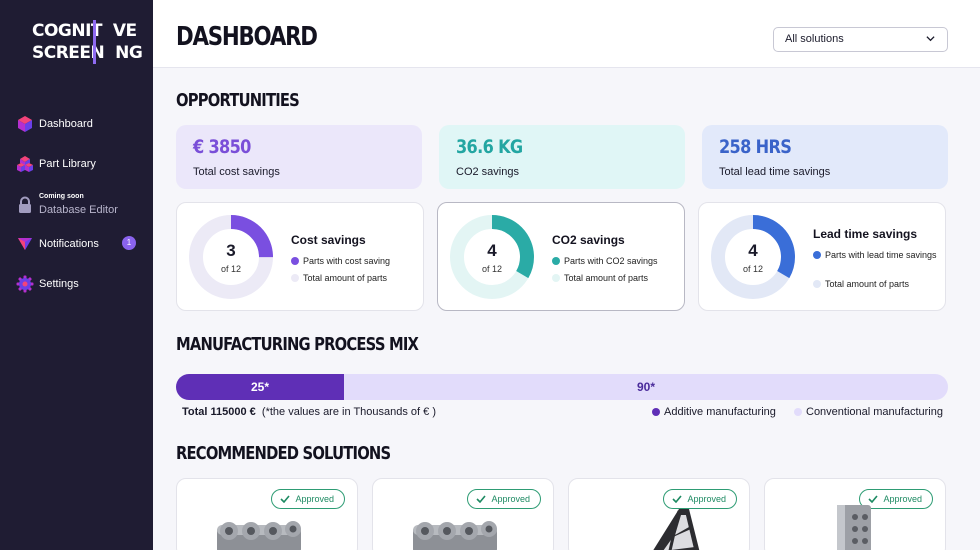 This screenshot has width=980, height=550. I want to click on co2-savings-donut, so click(492, 257).